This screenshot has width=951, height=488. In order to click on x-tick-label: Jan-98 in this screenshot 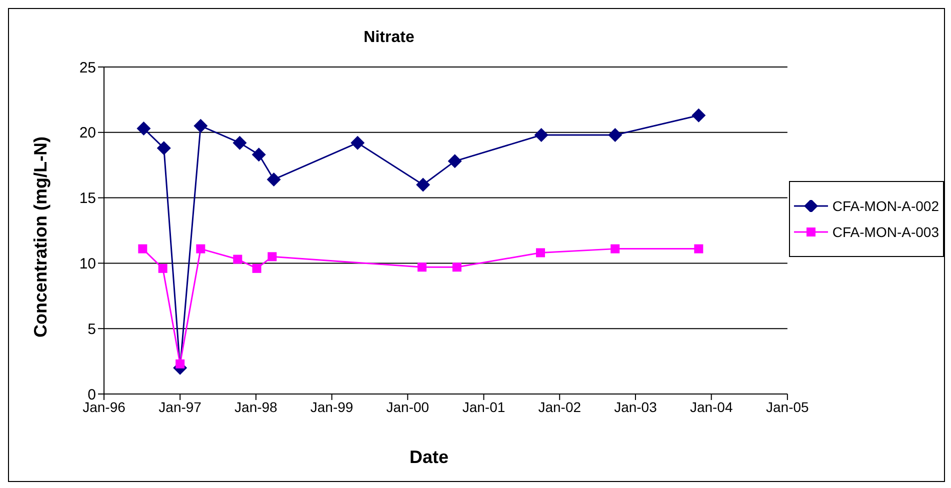, I will do `click(256, 406)`.